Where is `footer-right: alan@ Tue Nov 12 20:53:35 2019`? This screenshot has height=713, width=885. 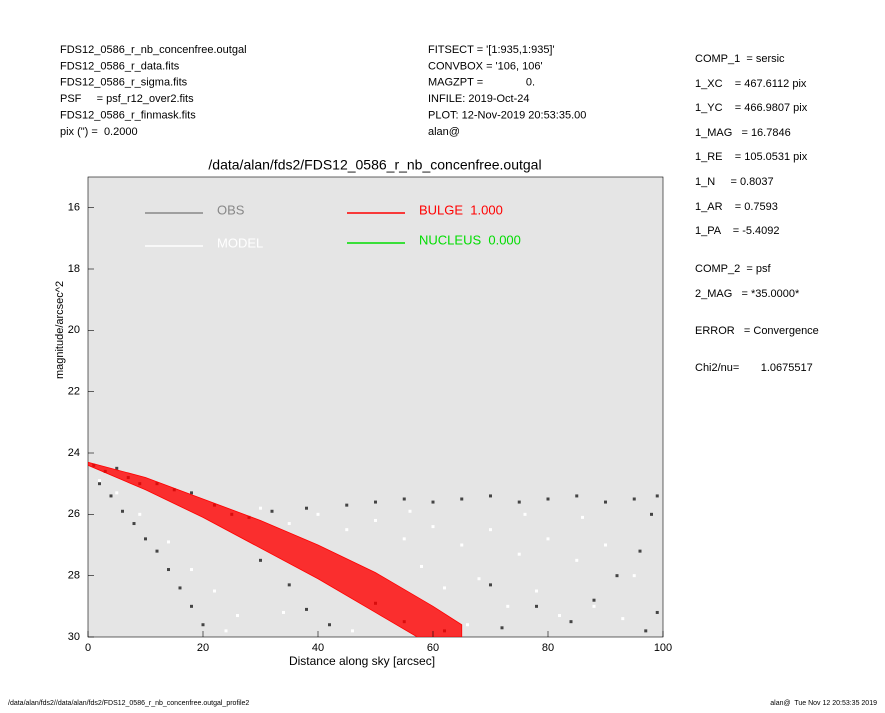 footer-right: alan@ Tue Nov 12 20:53:35 2019 is located at coordinates (823, 703).